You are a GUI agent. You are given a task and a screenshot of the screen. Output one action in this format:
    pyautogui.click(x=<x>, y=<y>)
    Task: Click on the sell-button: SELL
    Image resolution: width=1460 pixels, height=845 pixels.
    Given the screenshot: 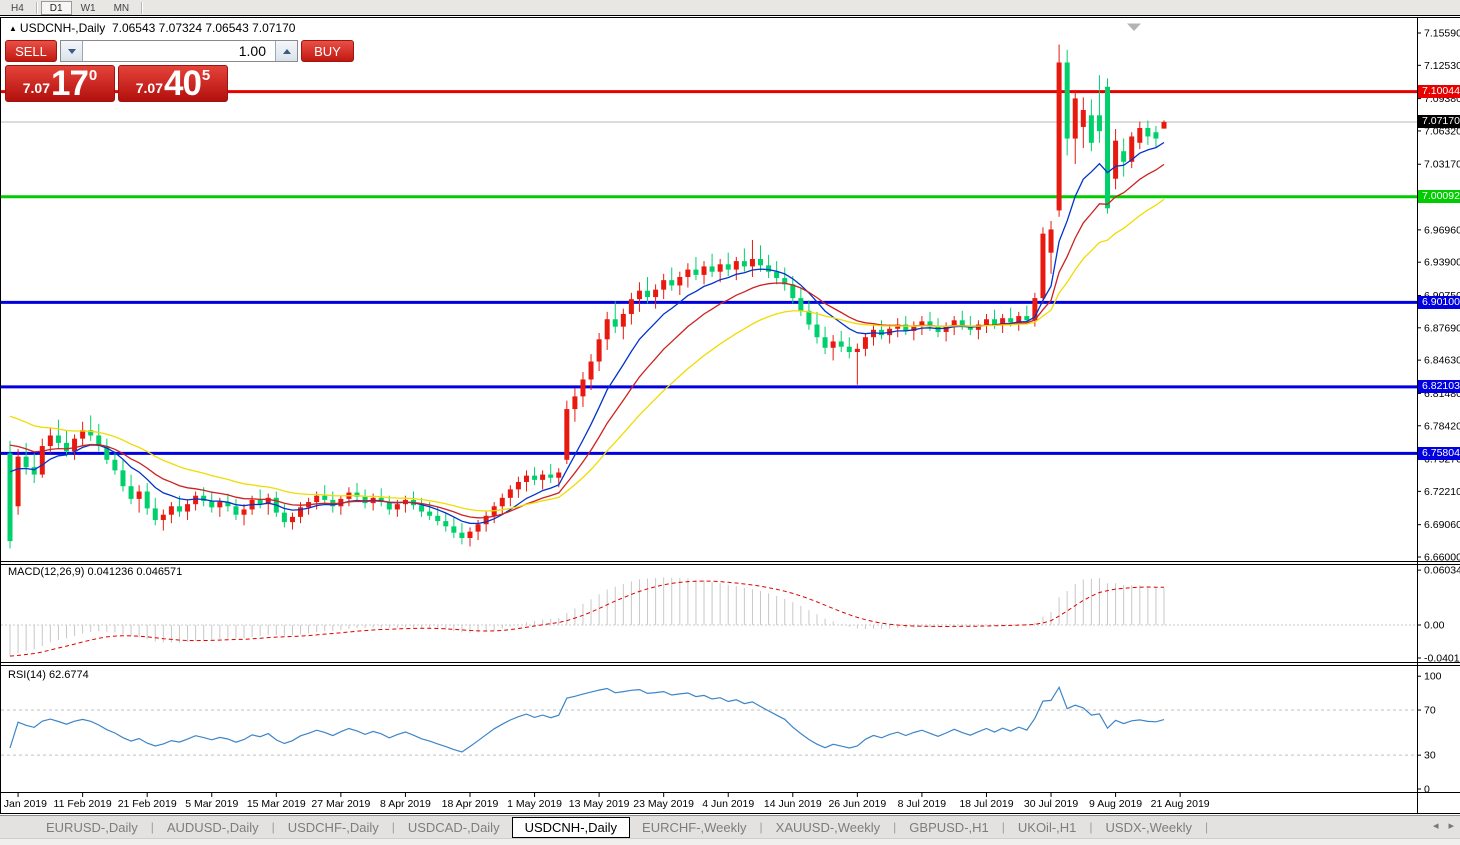 What is the action you would take?
    pyautogui.click(x=31, y=51)
    